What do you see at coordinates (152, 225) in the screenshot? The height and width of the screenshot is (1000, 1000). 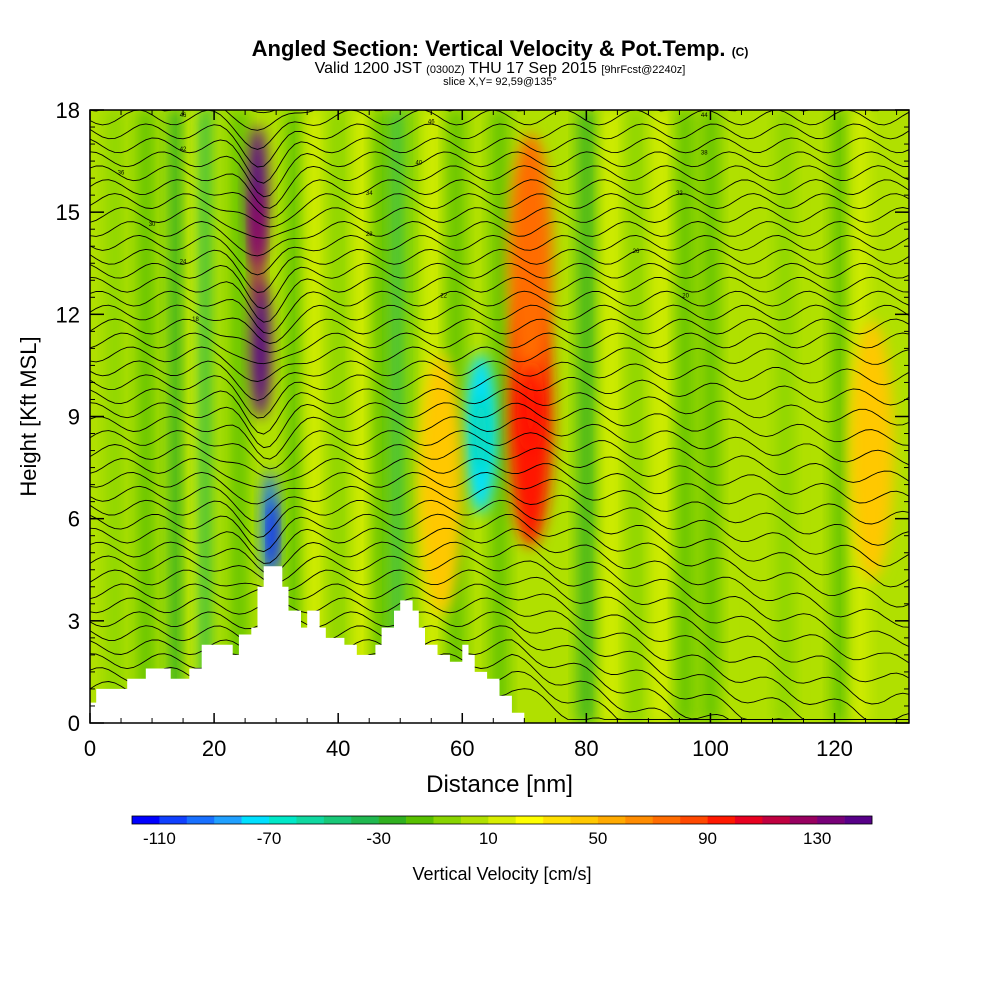 I see `isentrope-label: 30` at bounding box center [152, 225].